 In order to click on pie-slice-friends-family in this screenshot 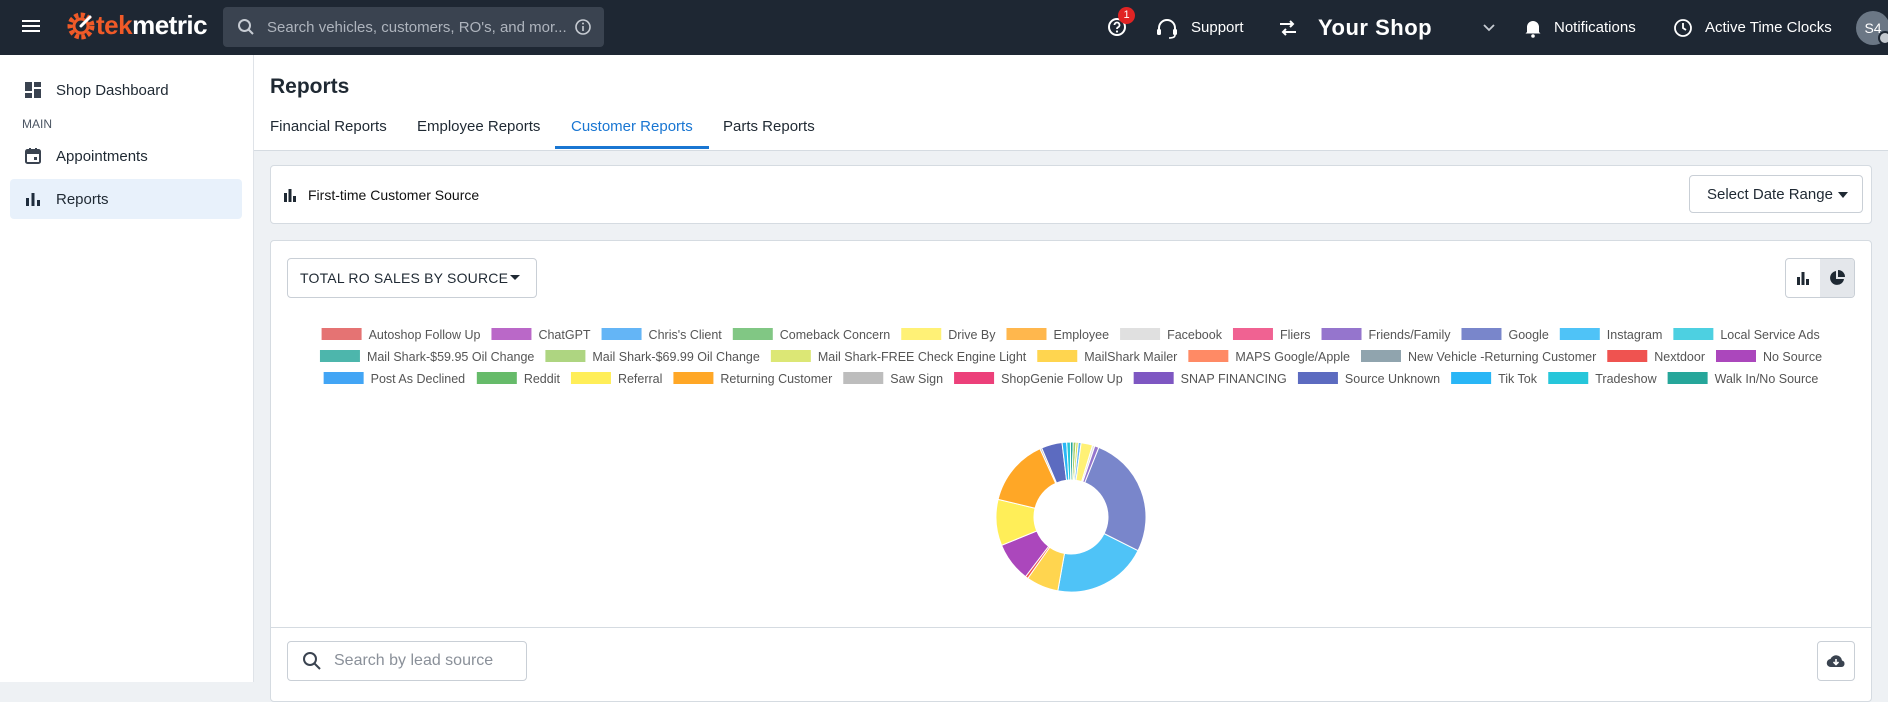, I will do `click(1091, 464)`.